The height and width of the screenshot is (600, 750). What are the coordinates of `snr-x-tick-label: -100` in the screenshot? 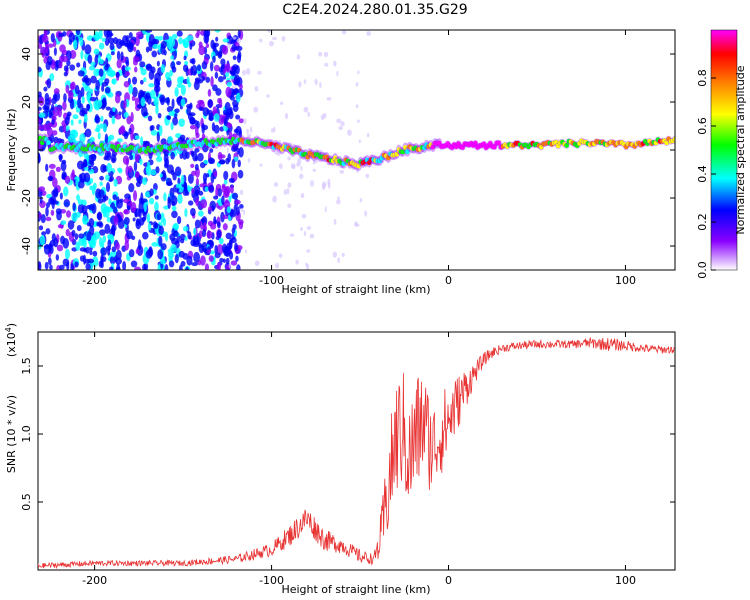 It's located at (271, 580).